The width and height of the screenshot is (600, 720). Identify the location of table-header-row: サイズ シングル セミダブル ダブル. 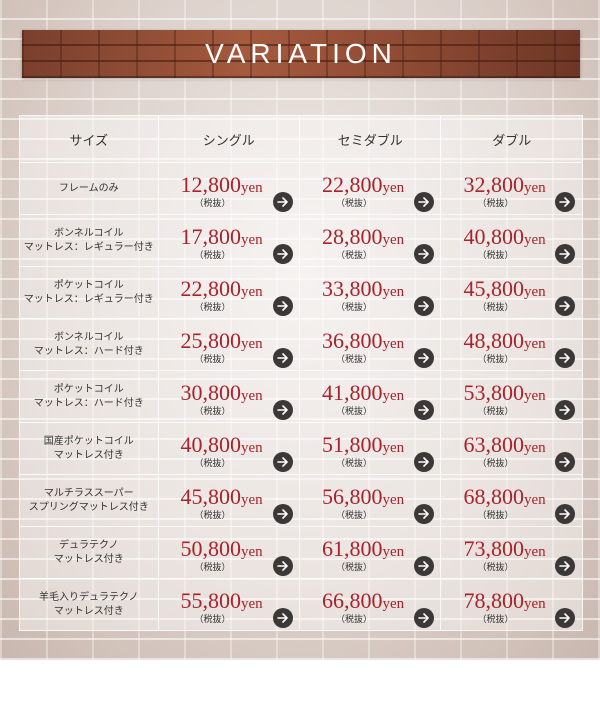
(301, 139).